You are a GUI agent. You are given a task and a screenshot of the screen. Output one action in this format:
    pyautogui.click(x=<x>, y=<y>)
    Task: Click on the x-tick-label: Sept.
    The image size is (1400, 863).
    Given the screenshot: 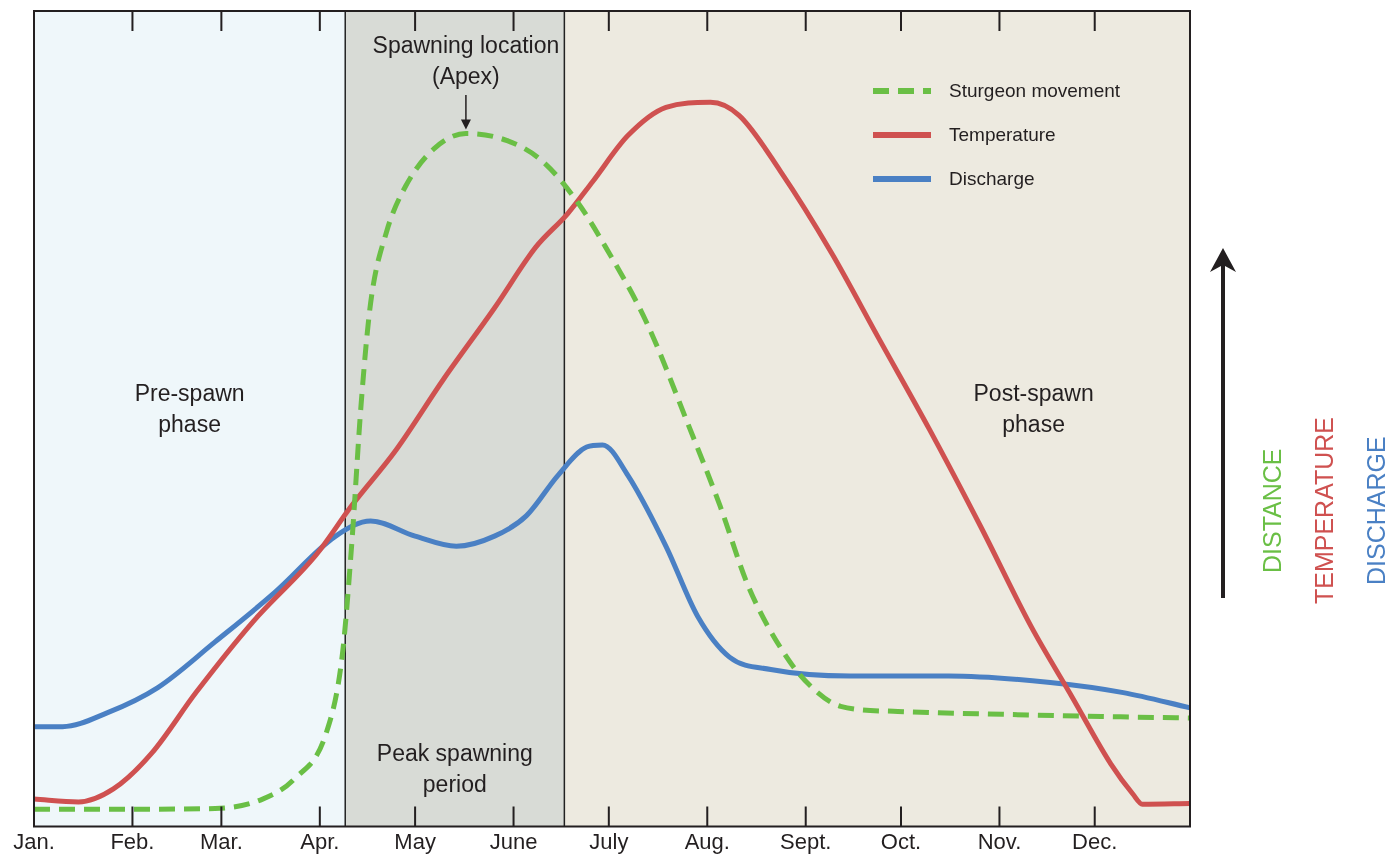 What is the action you would take?
    pyautogui.click(x=806, y=841)
    